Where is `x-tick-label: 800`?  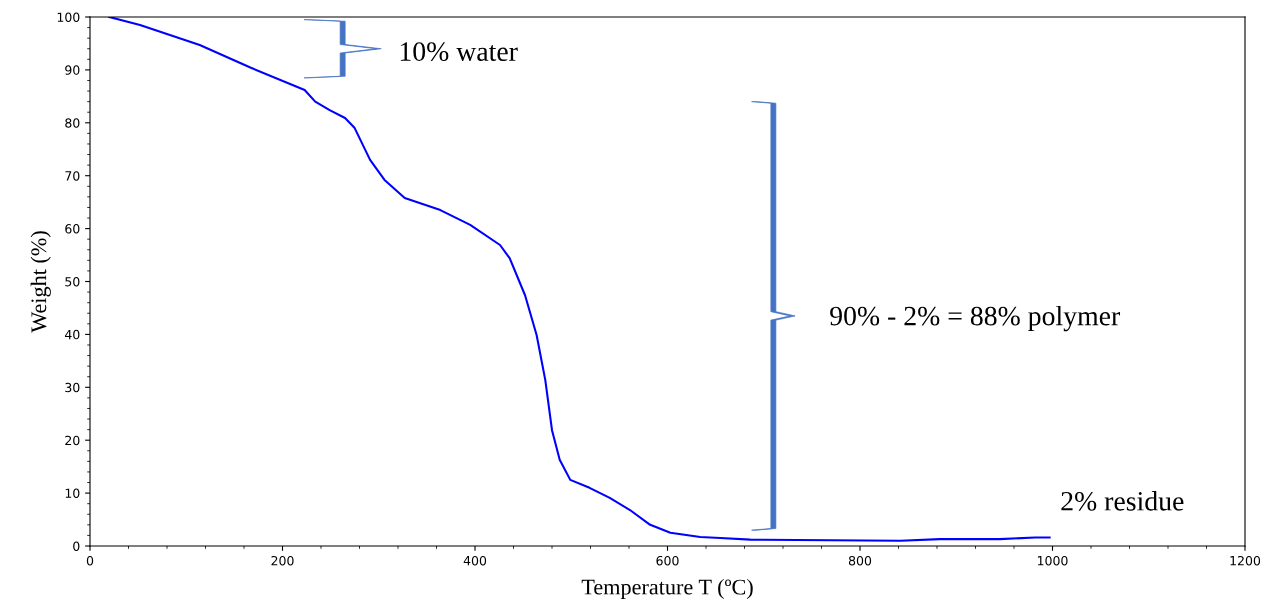 x-tick-label: 800 is located at coordinates (860, 560).